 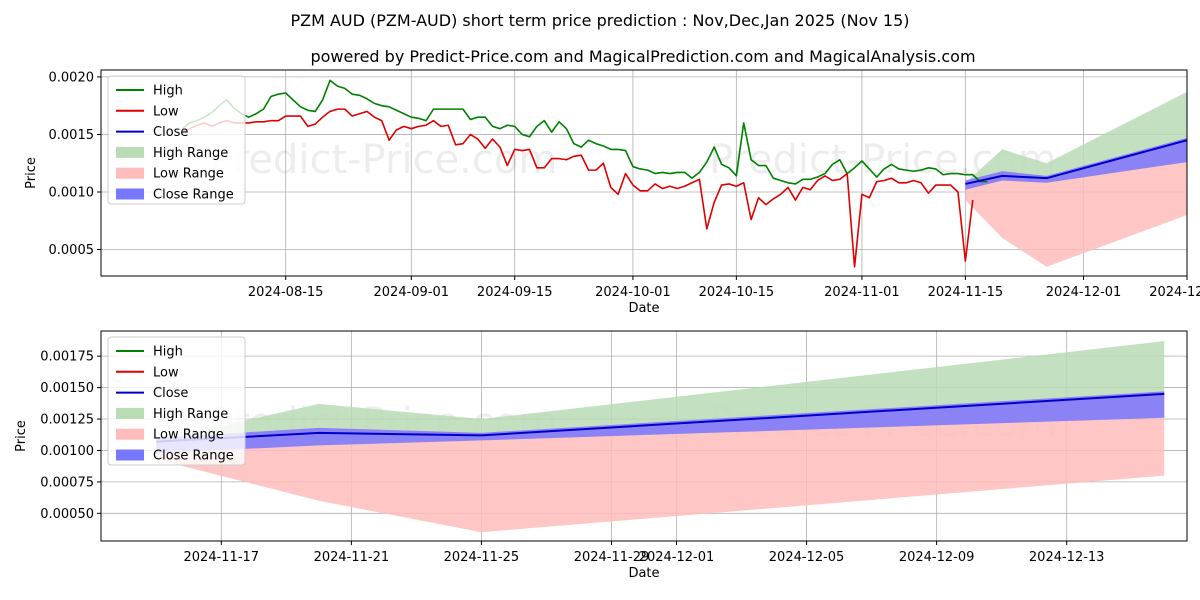 What do you see at coordinates (412, 292) in the screenshot?
I see `p1-x-tick-label: 2024-09-01` at bounding box center [412, 292].